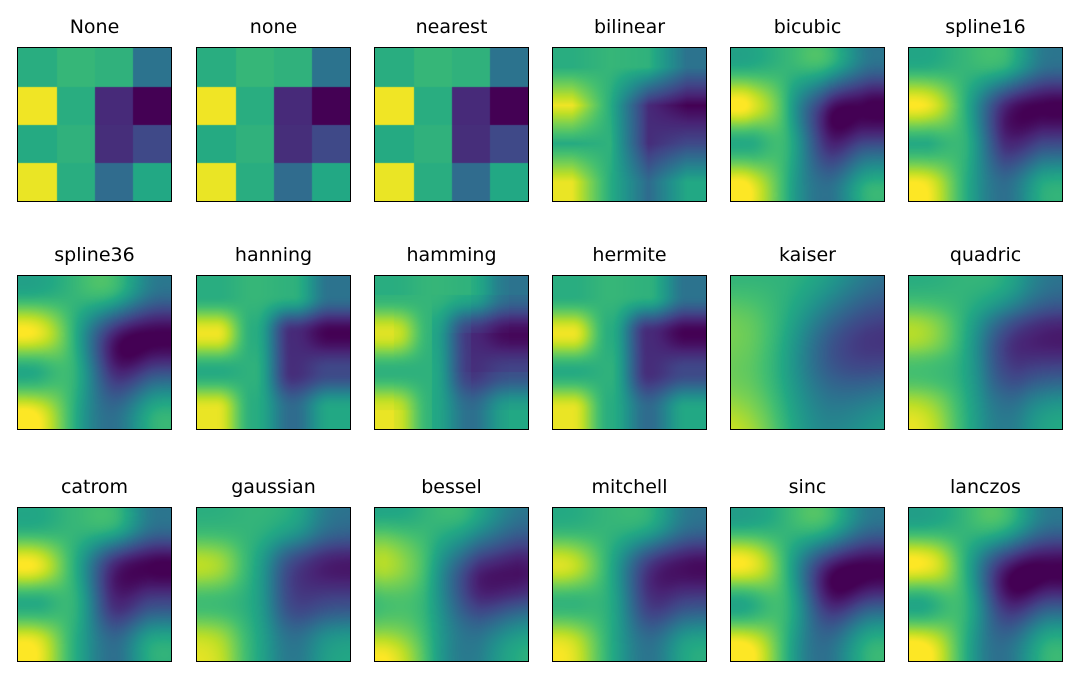  What do you see at coordinates (451, 255) in the screenshot?
I see `panel-title: hamming` at bounding box center [451, 255].